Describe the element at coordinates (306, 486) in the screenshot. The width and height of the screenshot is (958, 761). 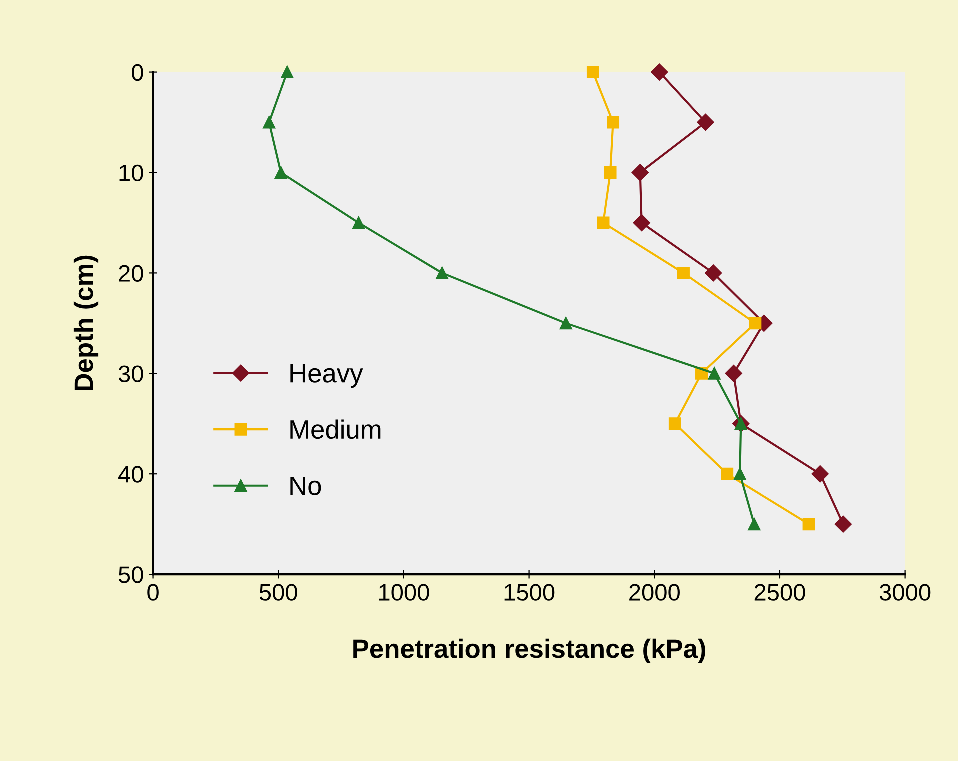
I see `legend-label: No` at that location.